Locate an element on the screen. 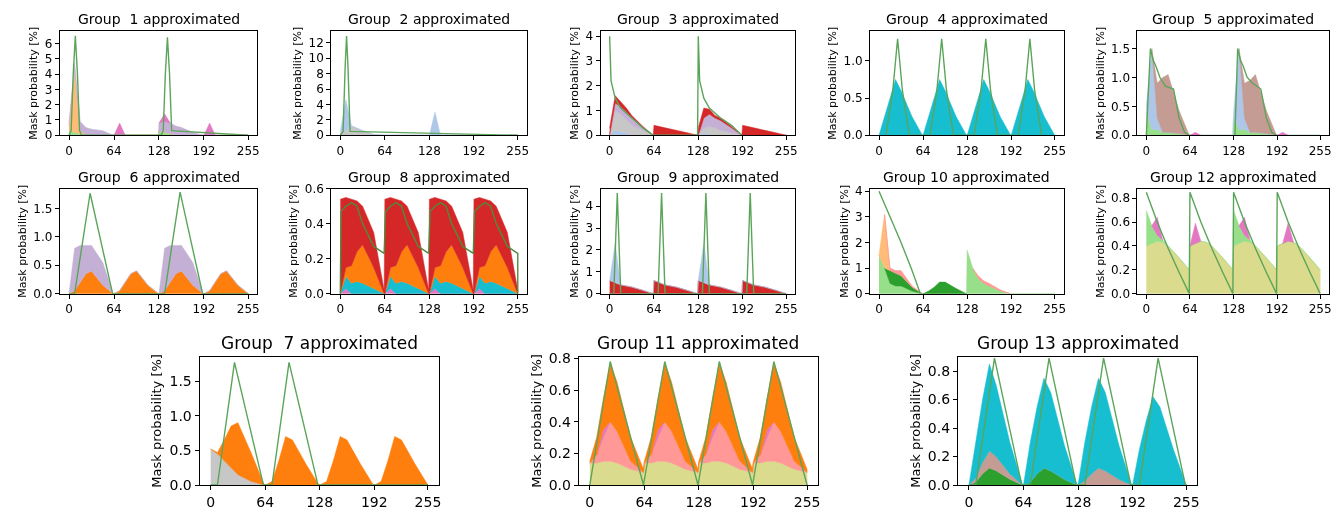  y-tick-label: 5 is located at coordinates (48, 59).